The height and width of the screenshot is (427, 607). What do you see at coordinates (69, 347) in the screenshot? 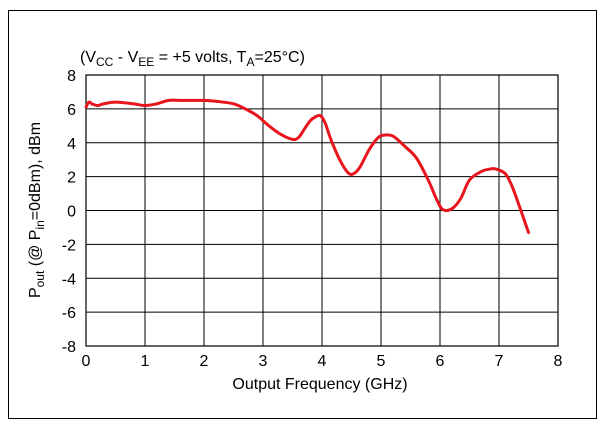
I see `y-tick-label: -8` at bounding box center [69, 347].